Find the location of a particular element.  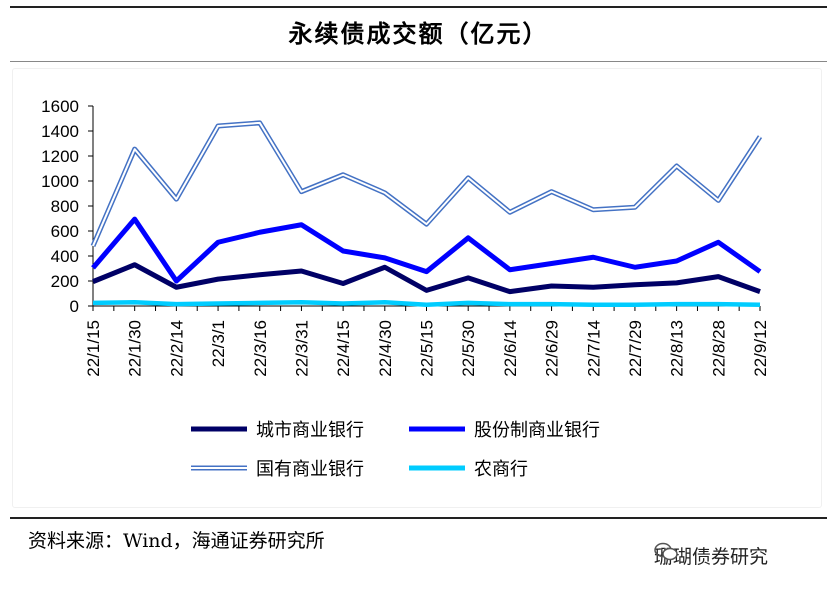

legend-label-1: 股份制商业银行 is located at coordinates (537, 430).